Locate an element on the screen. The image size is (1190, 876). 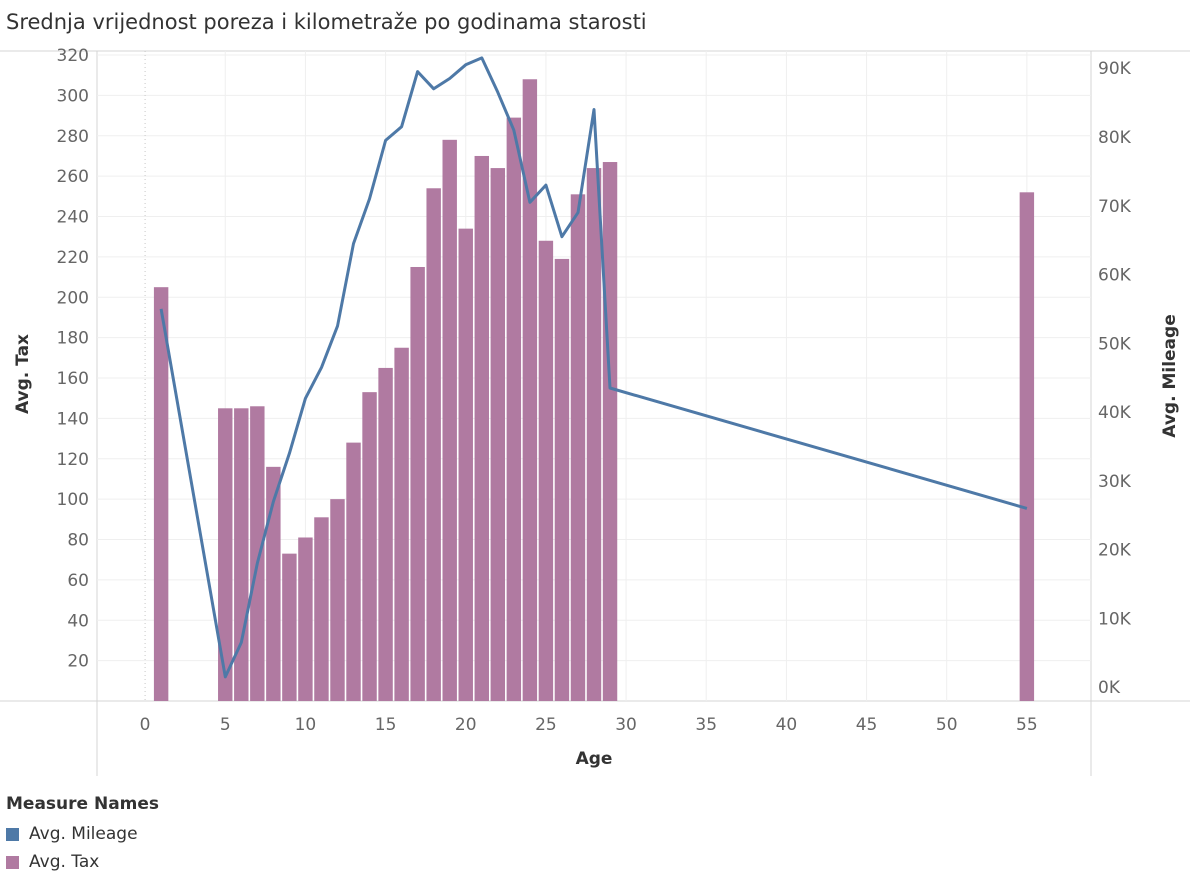
y2-tick-label: 20K is located at coordinates (1115, 551).